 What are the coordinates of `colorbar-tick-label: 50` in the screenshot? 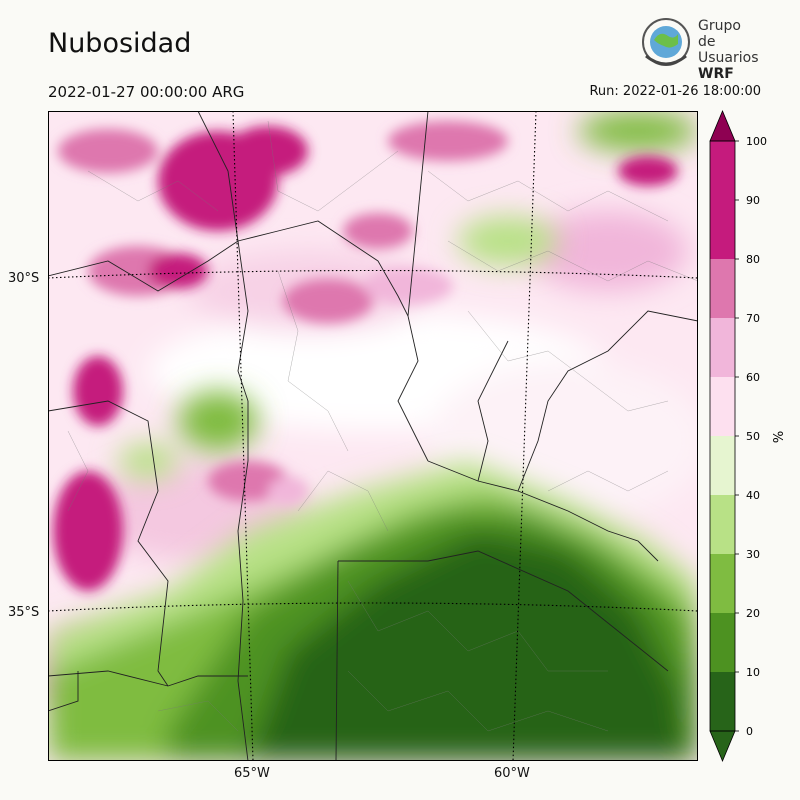 It's located at (753, 436).